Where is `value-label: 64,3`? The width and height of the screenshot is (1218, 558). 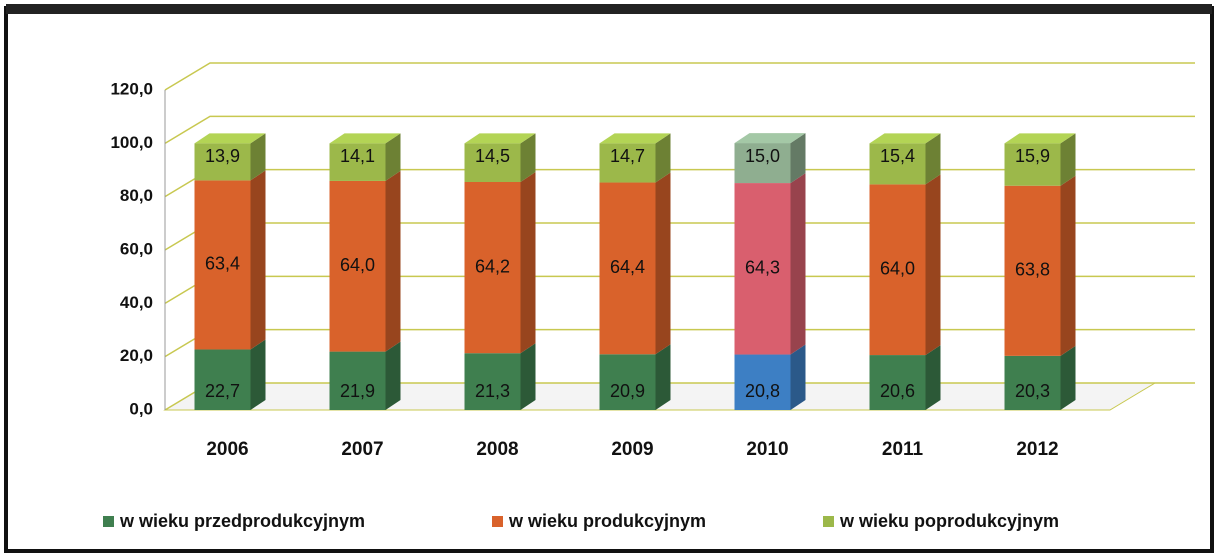
value-label: 64,3 is located at coordinates (762, 268).